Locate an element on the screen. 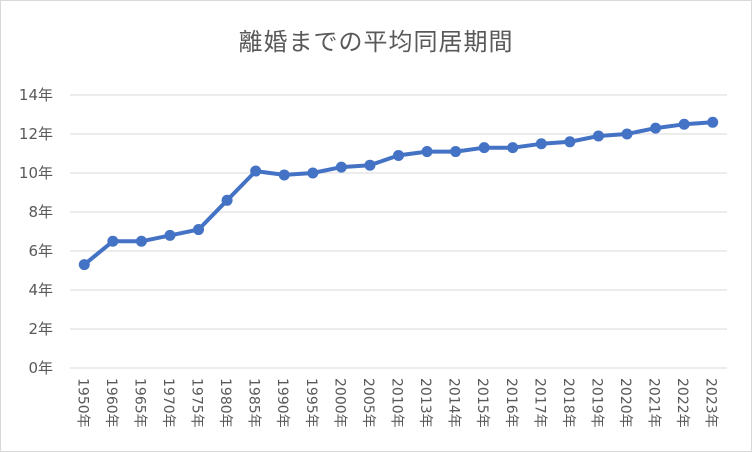 The width and height of the screenshot is (752, 452). x-tick-label: 1985年 is located at coordinates (254, 403).